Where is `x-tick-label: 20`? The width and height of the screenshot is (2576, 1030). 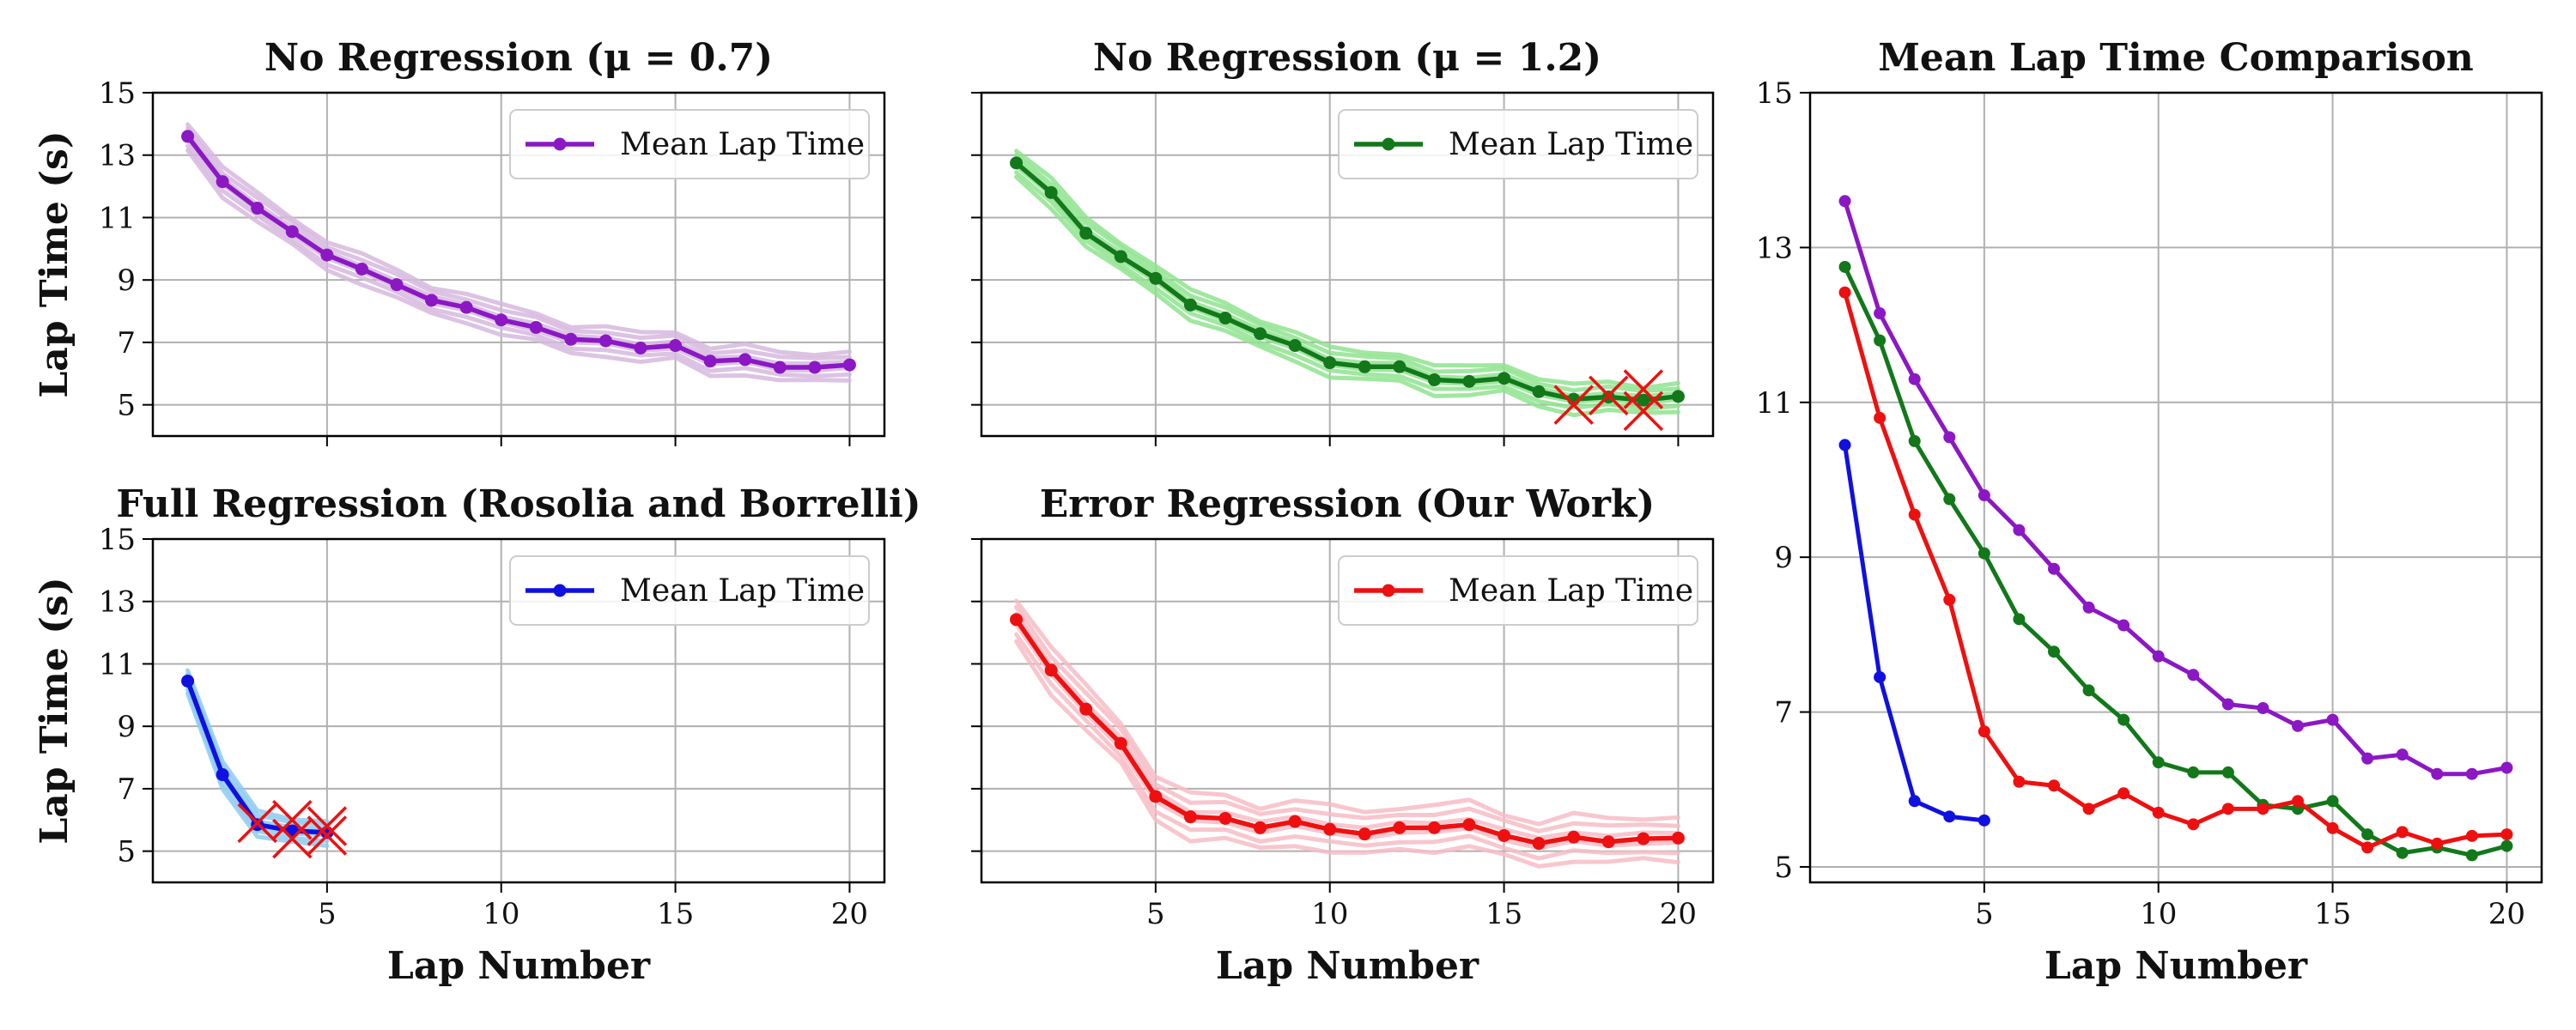 x-tick-label: 20 is located at coordinates (850, 914).